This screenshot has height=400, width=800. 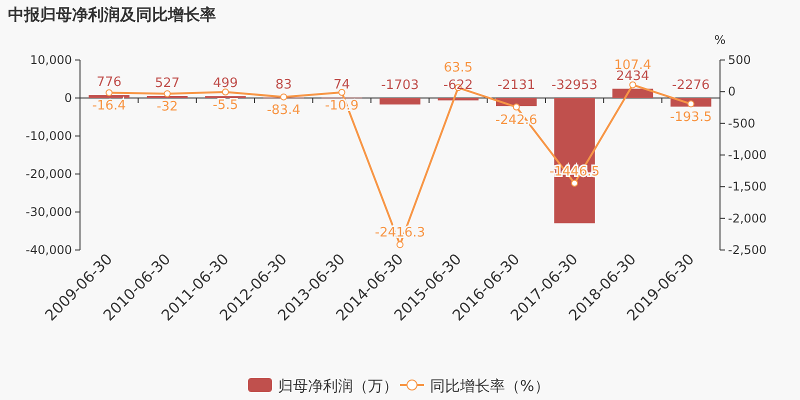 I want to click on y2-tick-label: -2,500, so click(x=747, y=250).